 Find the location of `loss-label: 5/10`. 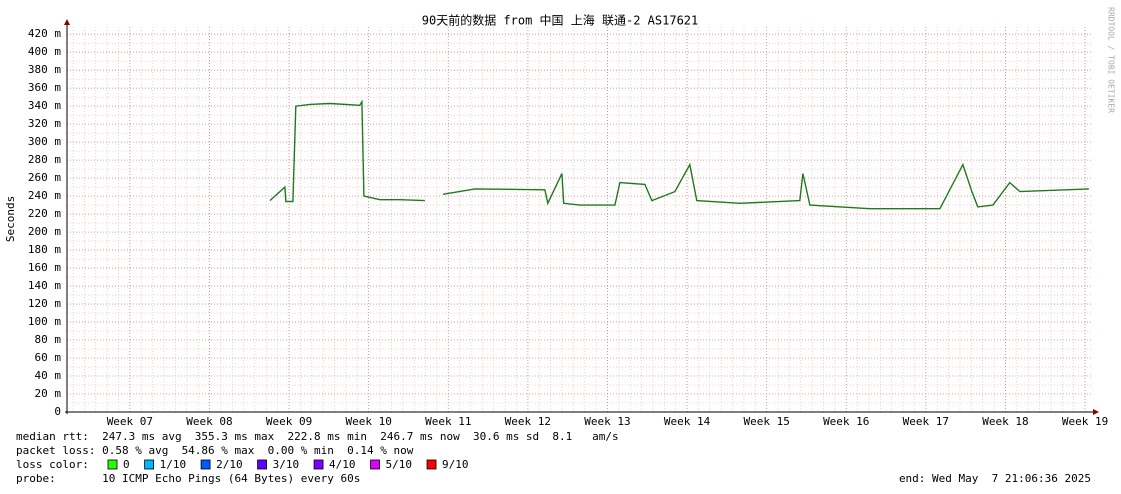

loss-label: 5/10 is located at coordinates (399, 464).